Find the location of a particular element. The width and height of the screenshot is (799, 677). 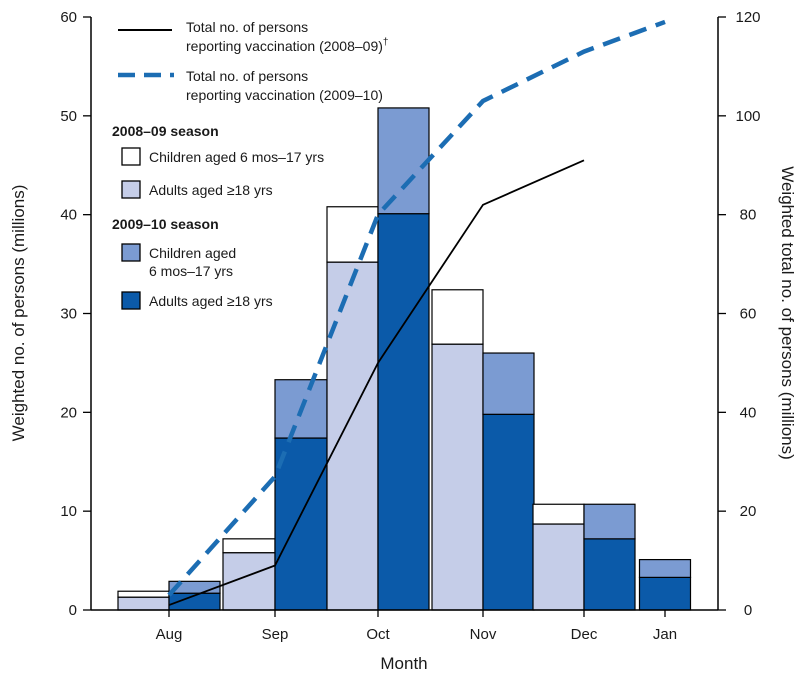

bar-children-2008-dec is located at coordinates (558, 514).